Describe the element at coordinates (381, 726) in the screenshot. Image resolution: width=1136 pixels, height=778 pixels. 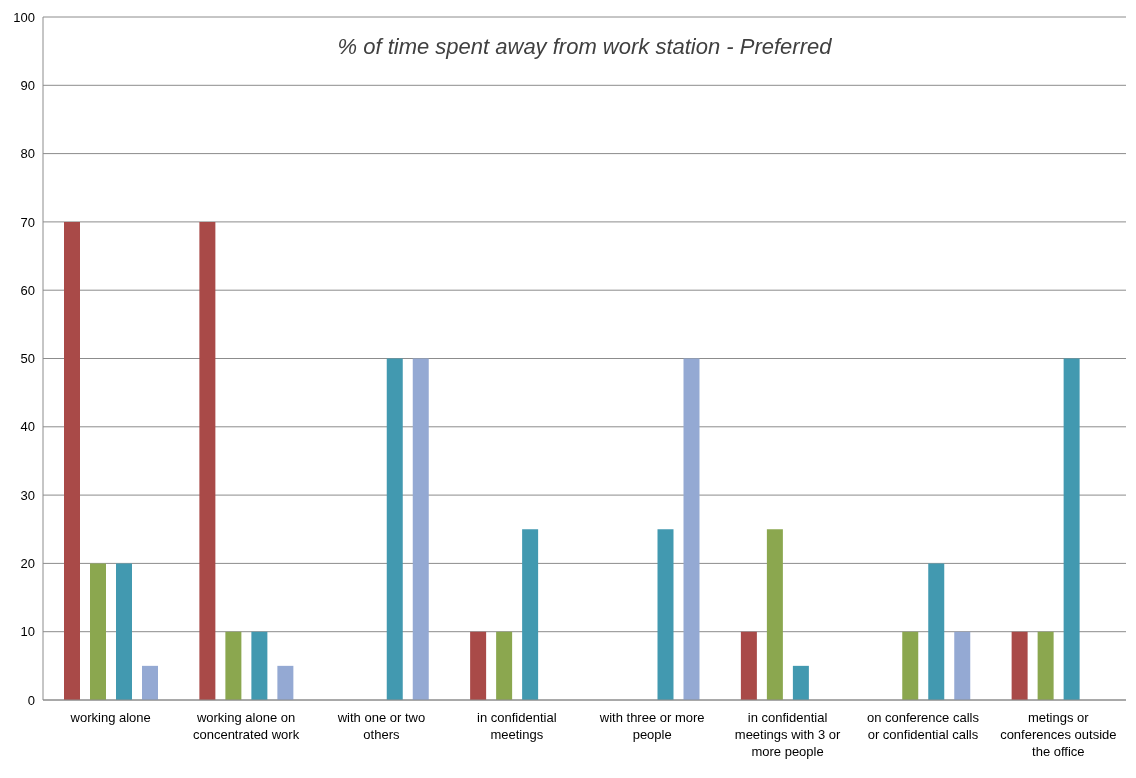
I see `x-tick-label: with one or two others` at that location.